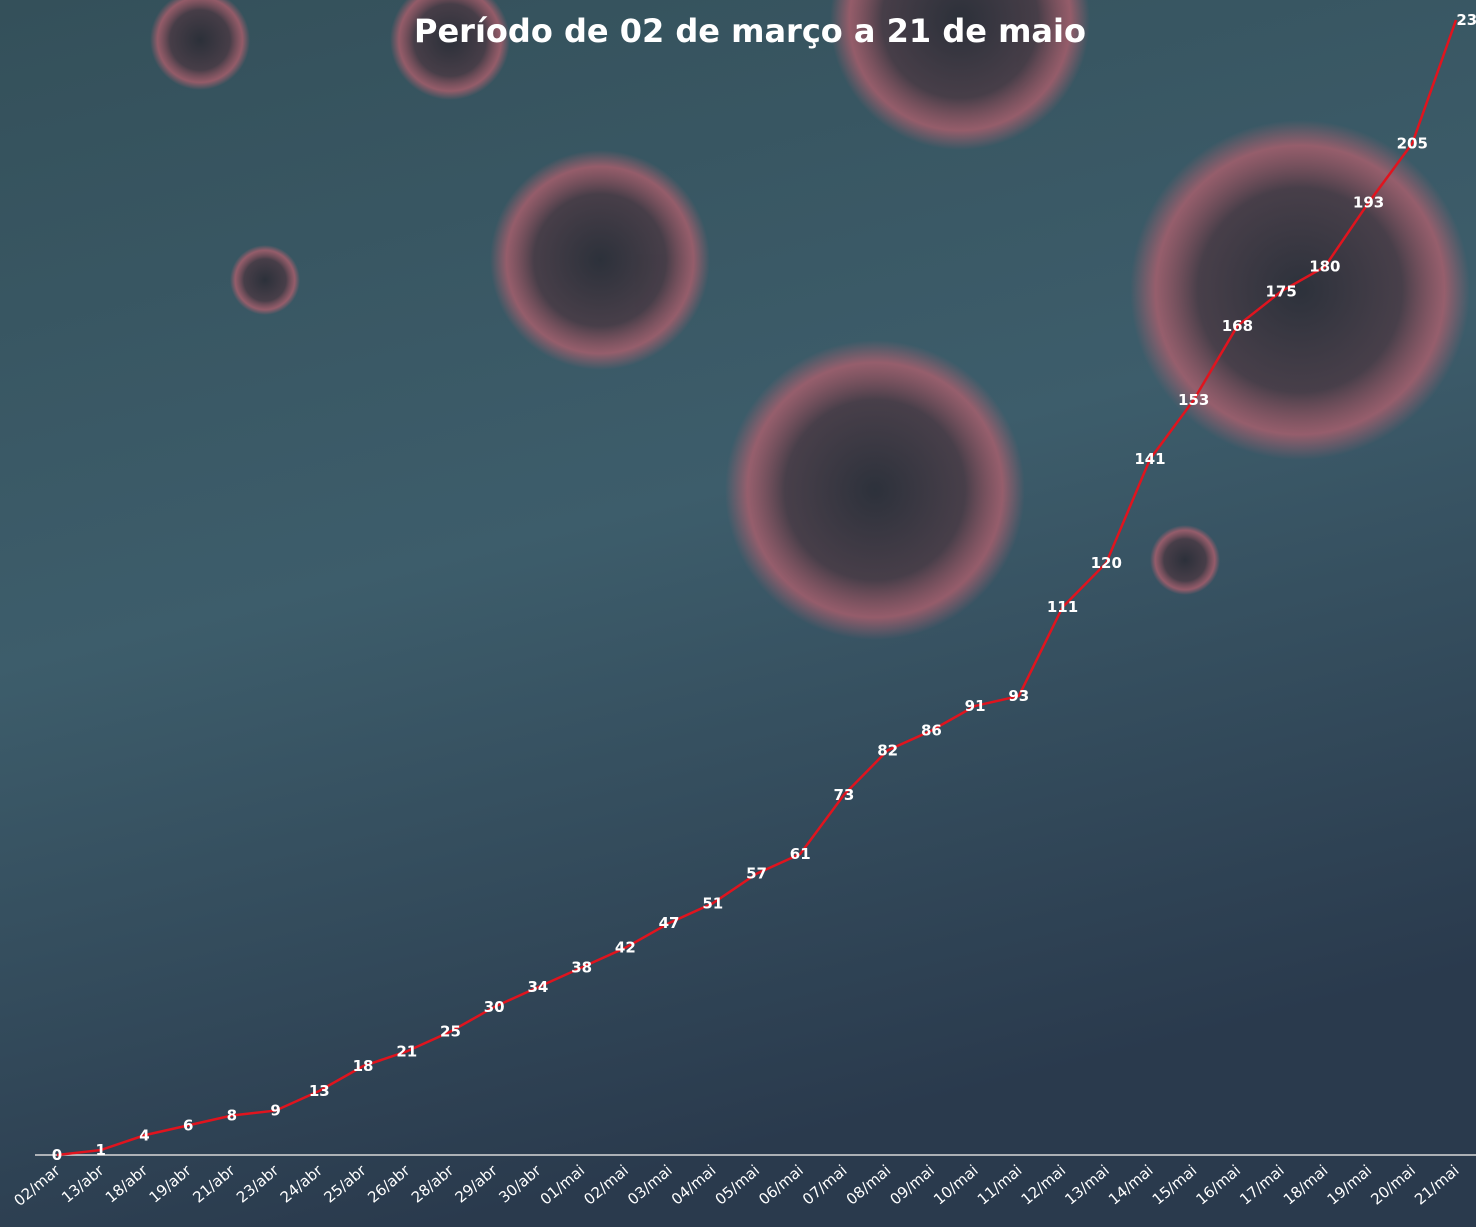 The image size is (1476, 1227). Describe the element at coordinates (319, 1091) in the screenshot. I see `data-label: 13` at that location.